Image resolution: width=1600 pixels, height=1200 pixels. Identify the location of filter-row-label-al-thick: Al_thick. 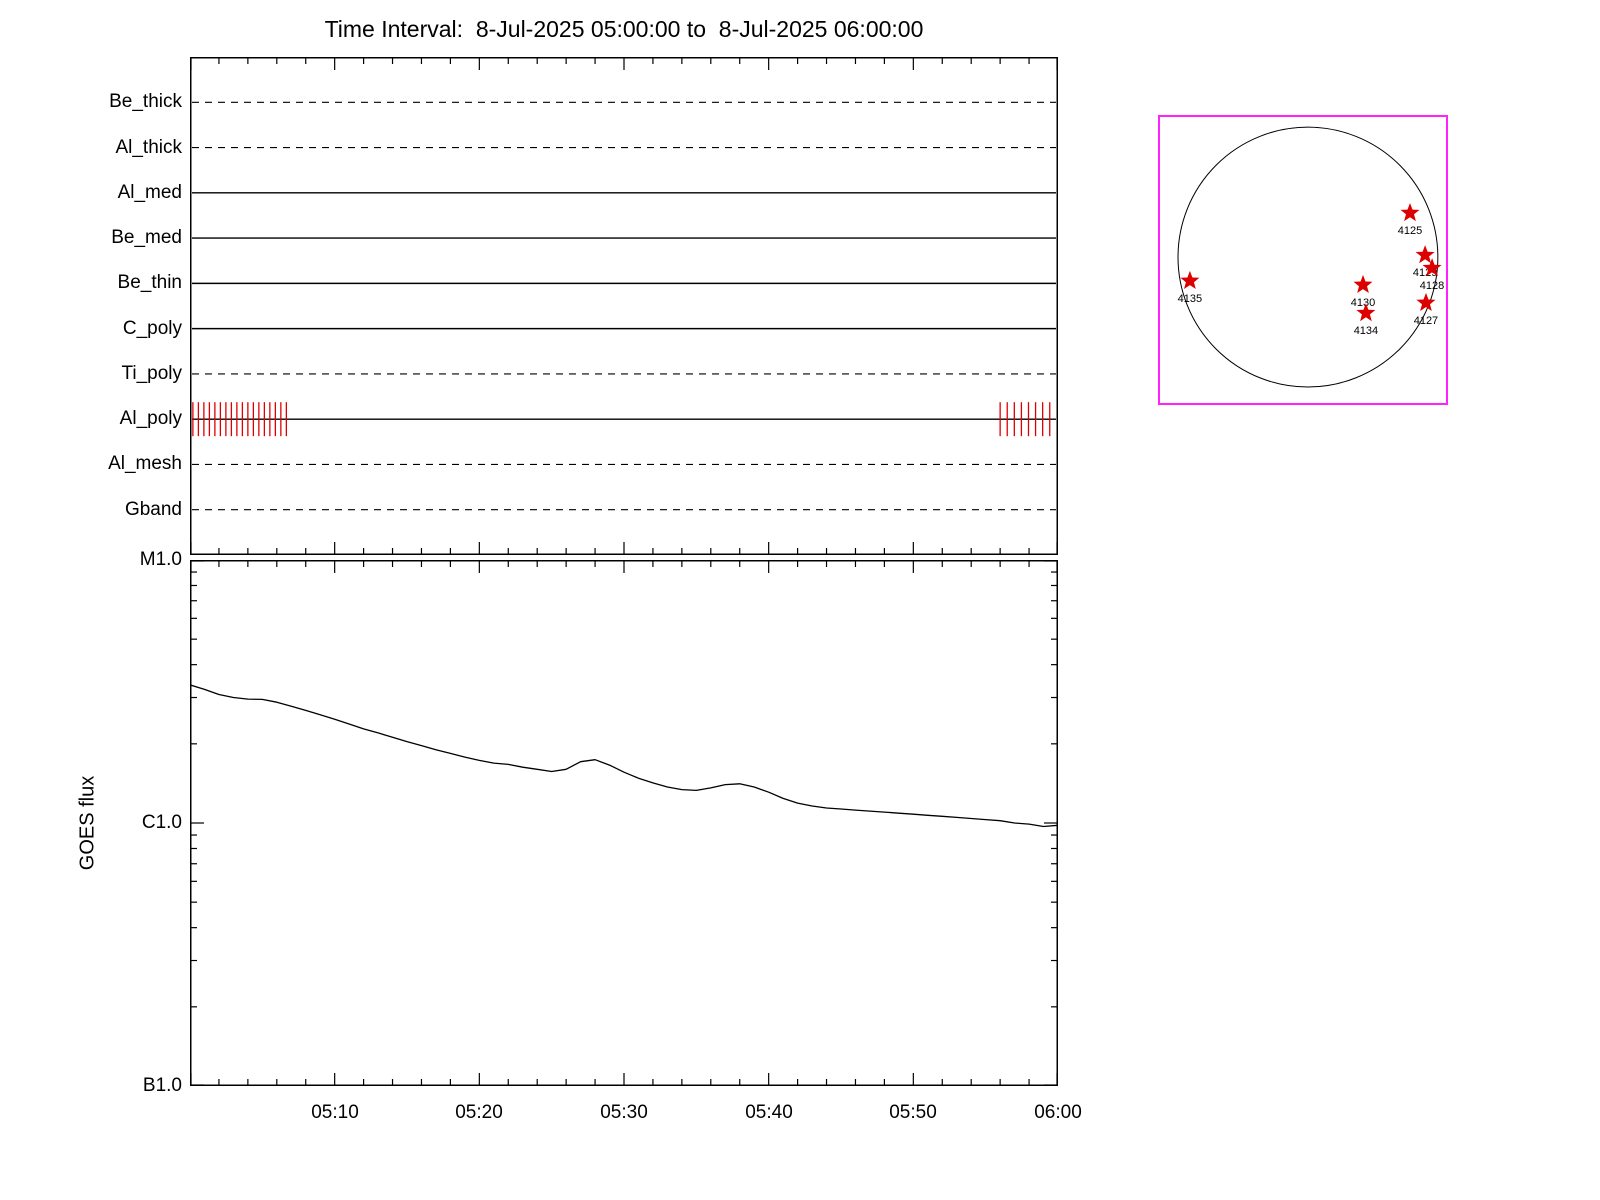
(148, 147).